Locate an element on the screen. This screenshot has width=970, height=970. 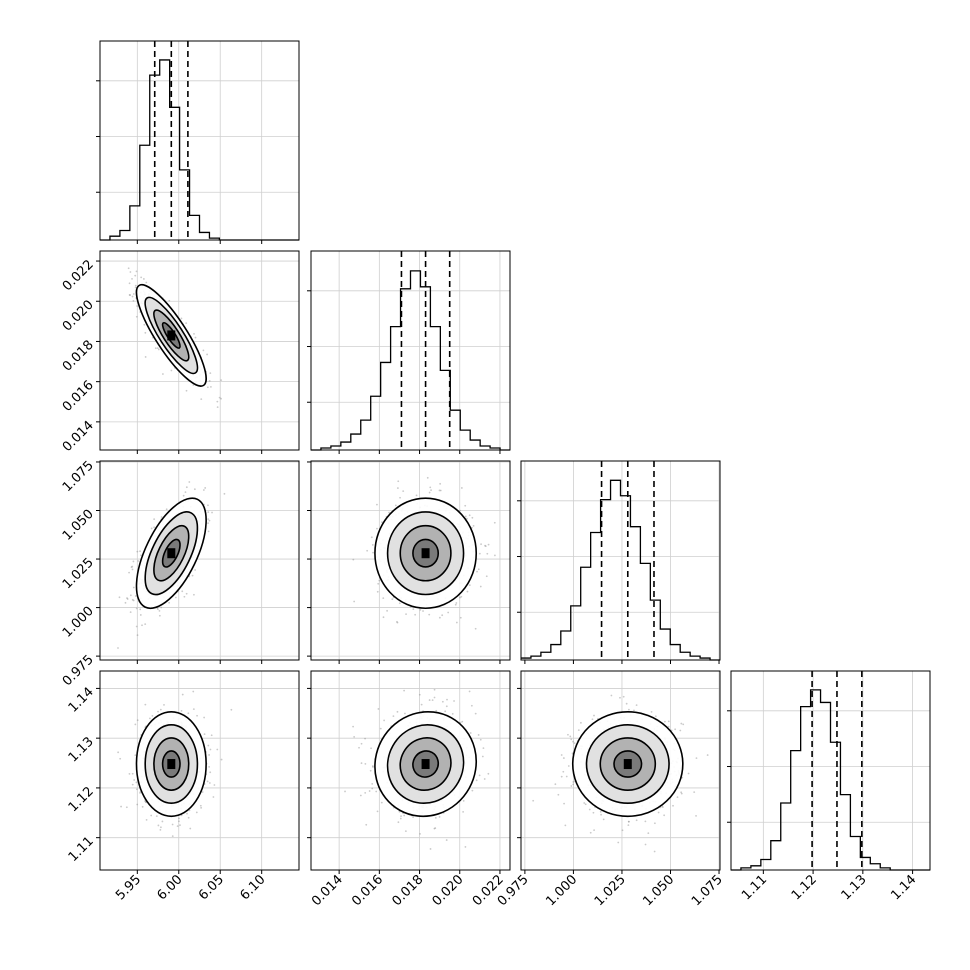
x-tick-label: 6.05 is located at coordinates (211, 887).